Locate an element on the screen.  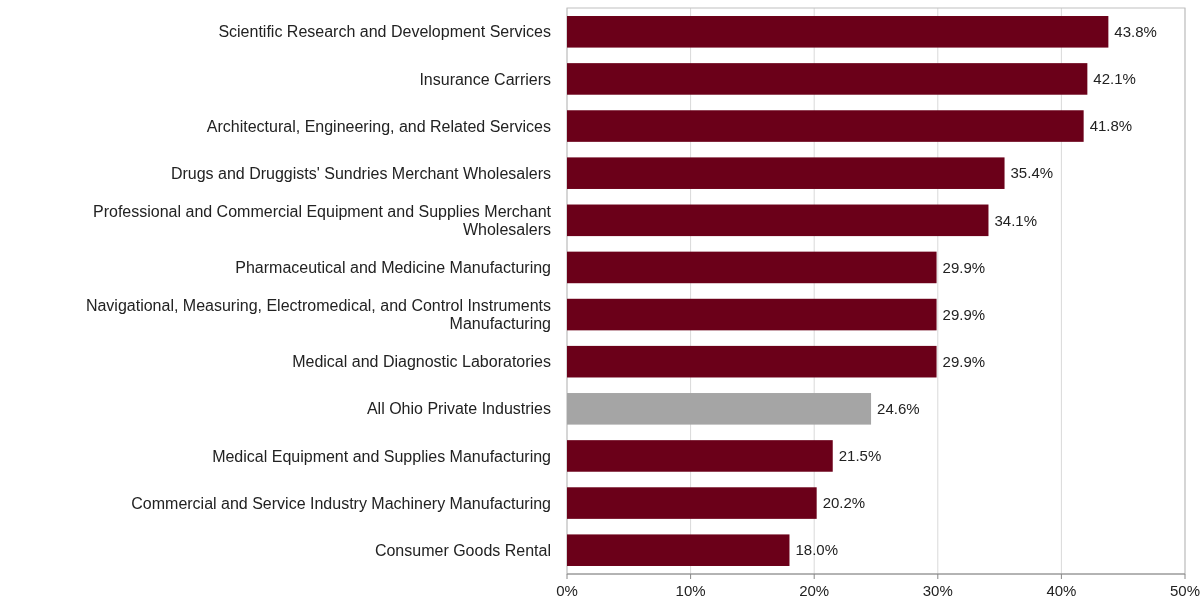
data-label: 18.0% is located at coordinates (817, 550).